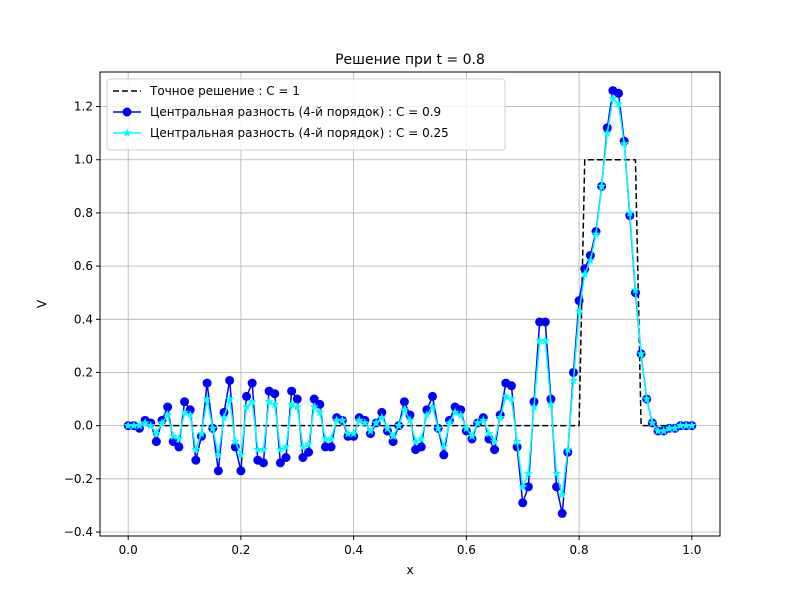 The image size is (800, 600). Describe the element at coordinates (579, 550) in the screenshot. I see `x-tick-label: 0.8` at that location.